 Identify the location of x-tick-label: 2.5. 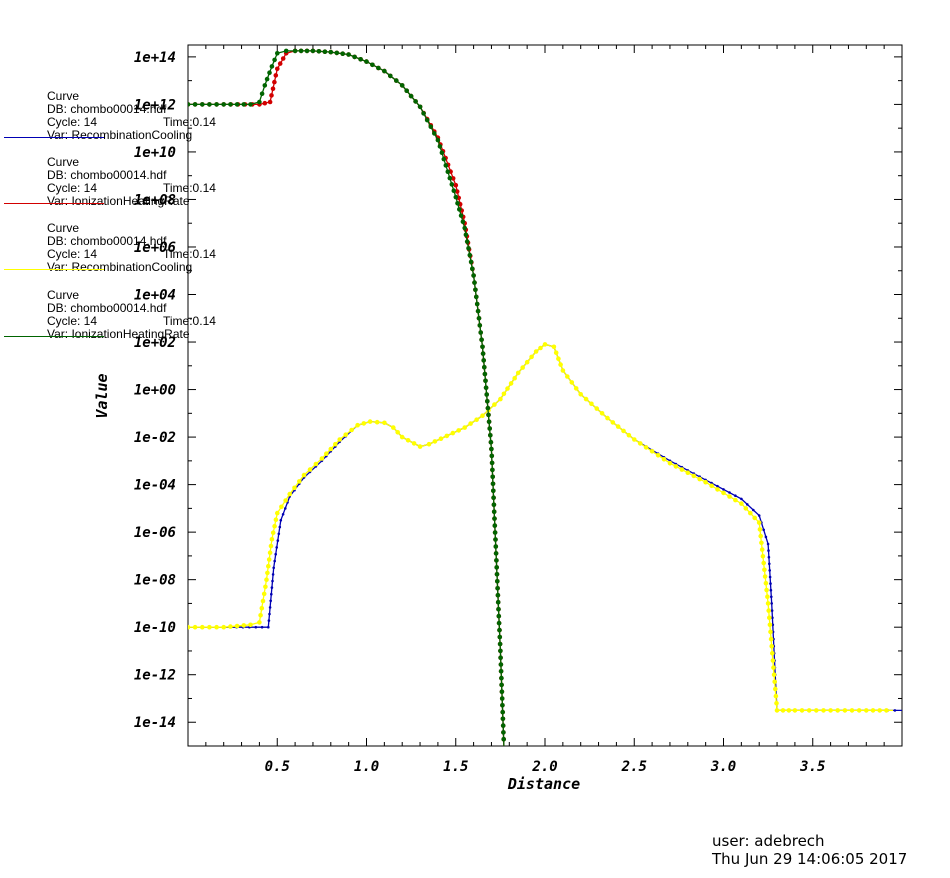
(634, 767).